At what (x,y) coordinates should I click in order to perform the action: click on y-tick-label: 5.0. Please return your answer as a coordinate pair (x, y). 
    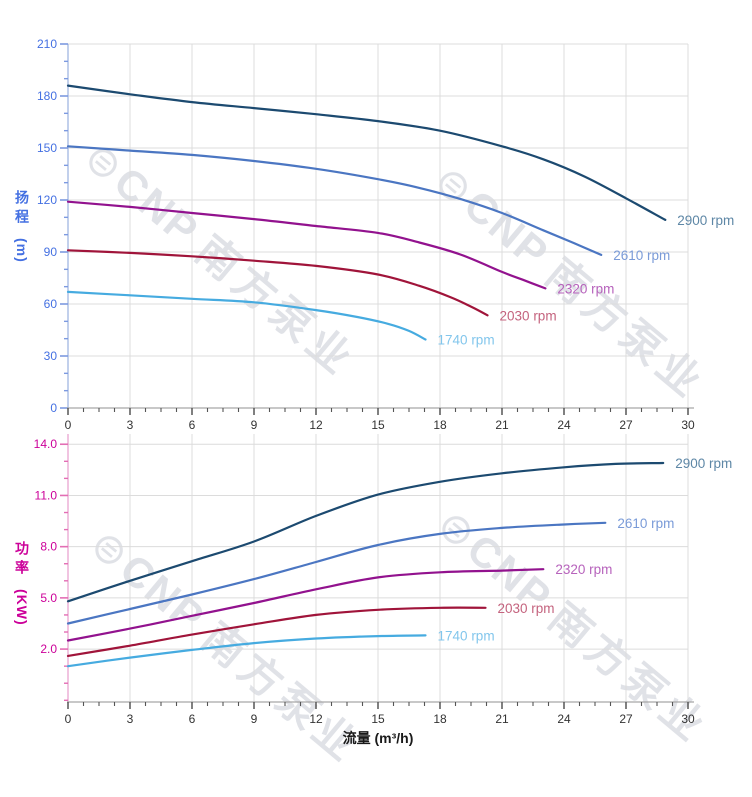
    Looking at the image, I should click on (48, 598).